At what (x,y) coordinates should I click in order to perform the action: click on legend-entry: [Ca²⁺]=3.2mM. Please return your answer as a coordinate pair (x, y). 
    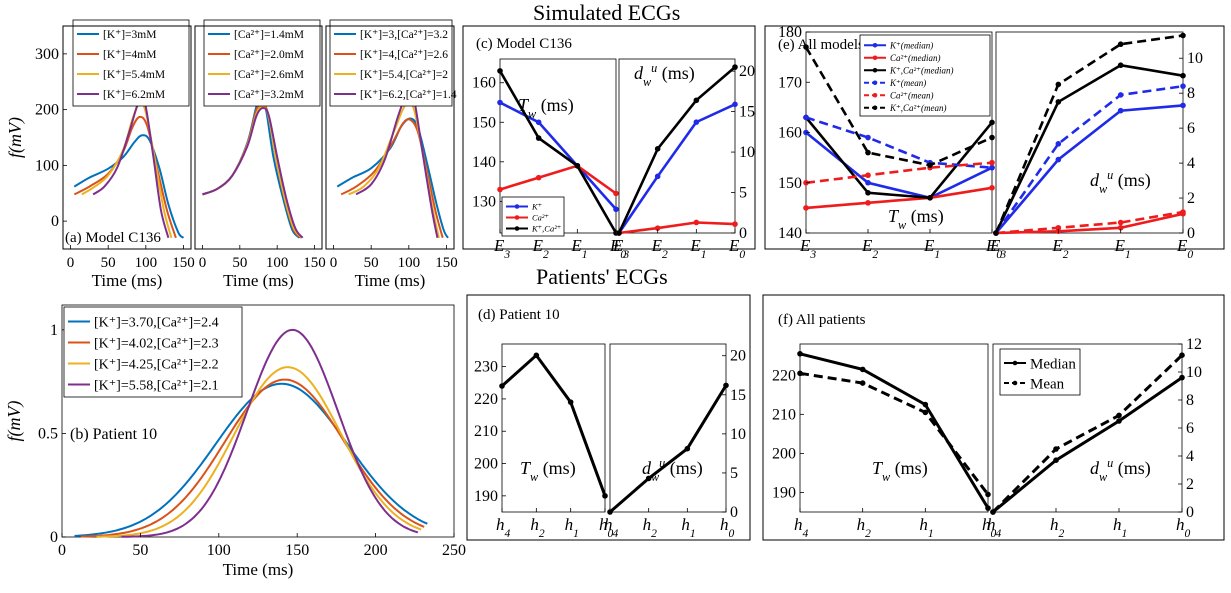
    Looking at the image, I should click on (269, 95).